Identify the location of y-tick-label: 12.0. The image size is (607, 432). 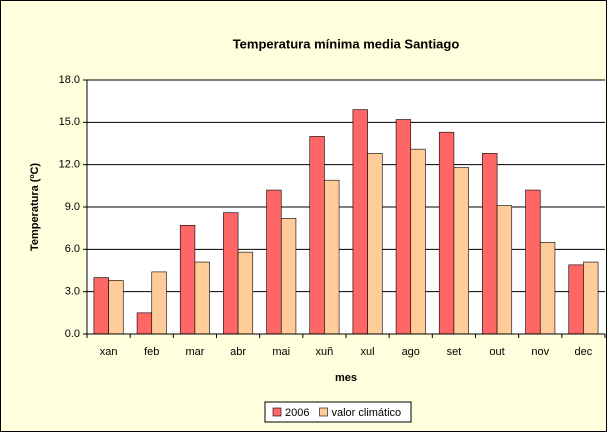
(69, 165).